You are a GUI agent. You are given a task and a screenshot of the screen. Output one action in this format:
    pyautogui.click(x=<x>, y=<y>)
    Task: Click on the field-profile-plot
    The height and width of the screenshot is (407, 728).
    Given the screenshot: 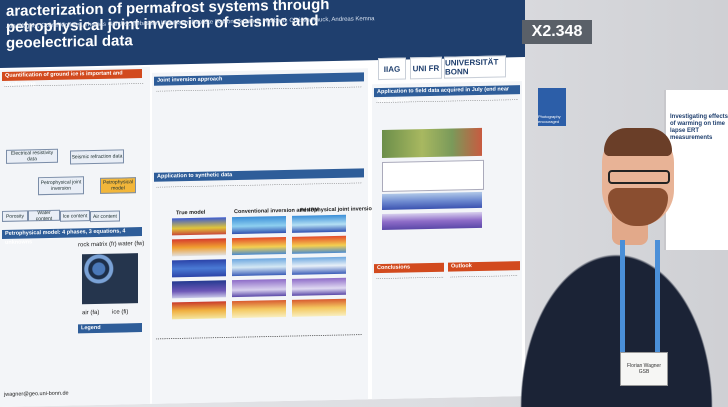 What is the action you would take?
    pyautogui.click(x=433, y=175)
    